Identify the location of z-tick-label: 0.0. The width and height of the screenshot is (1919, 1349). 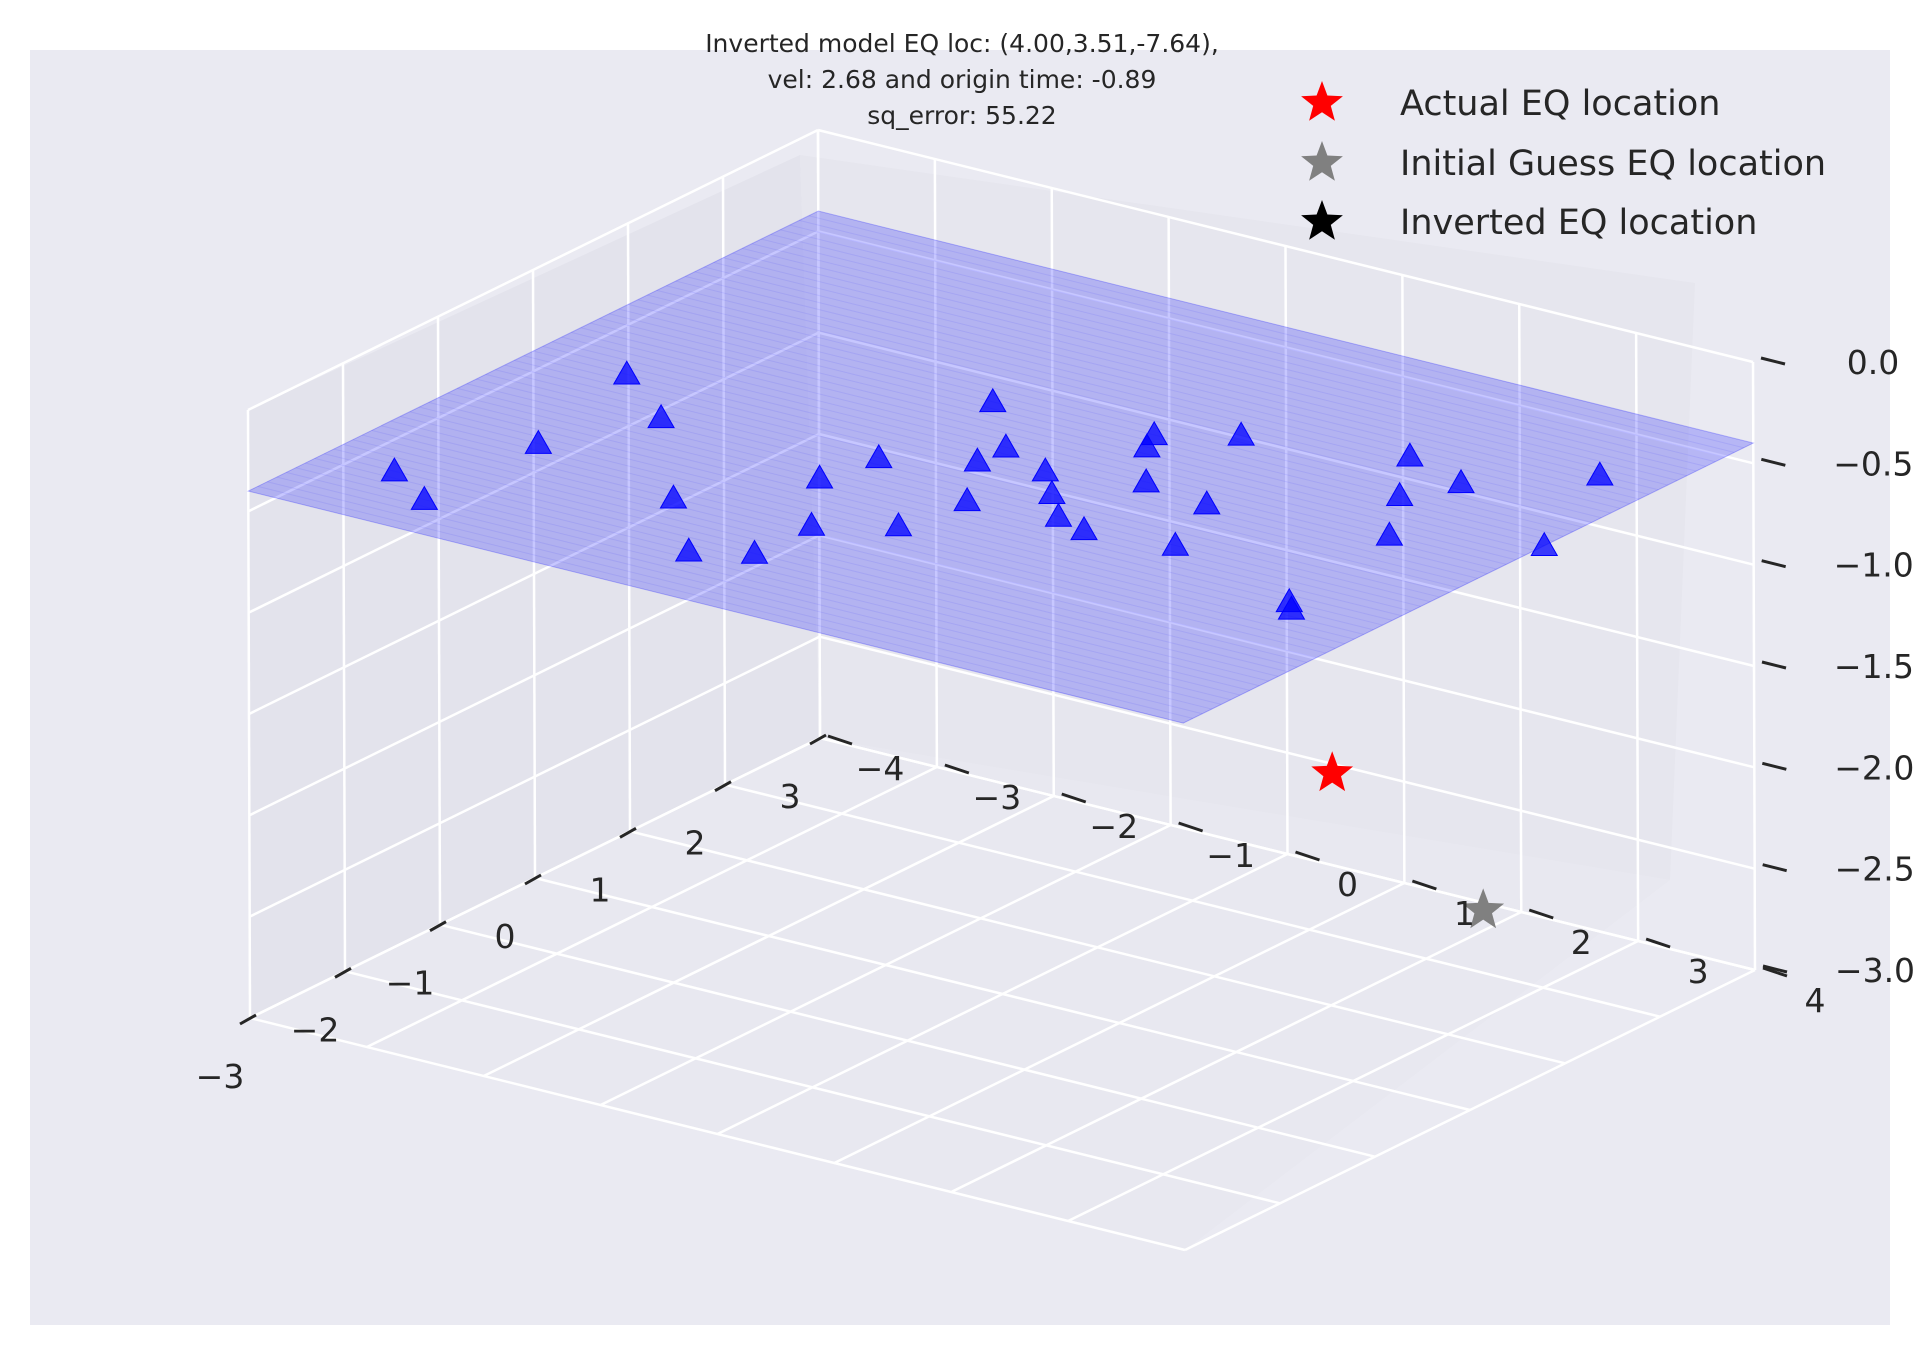
(1873, 362).